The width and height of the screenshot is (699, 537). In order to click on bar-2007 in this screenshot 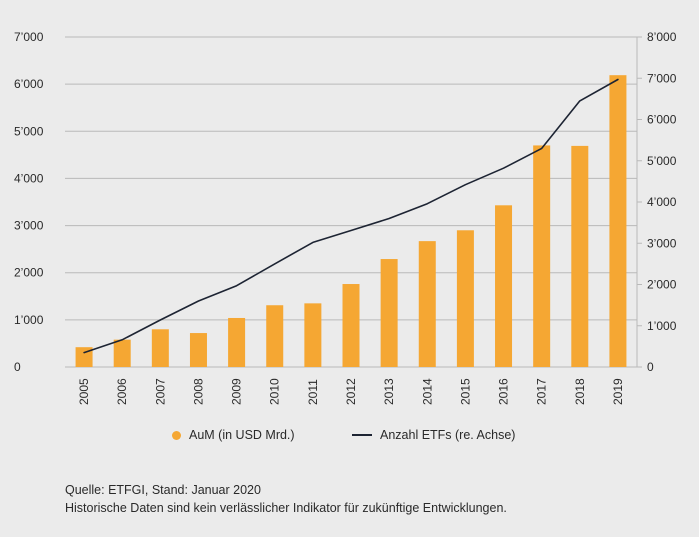, I will do `click(160, 348)`.